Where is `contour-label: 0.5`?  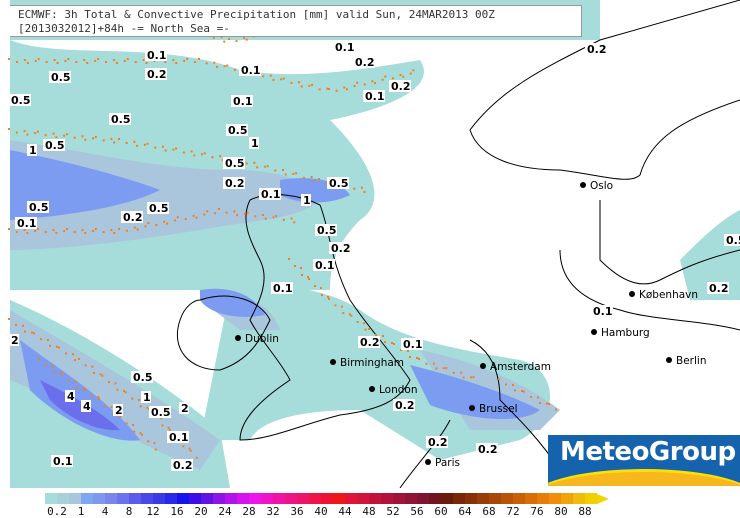
contour-label: 0.5 is located at coordinates (61, 77).